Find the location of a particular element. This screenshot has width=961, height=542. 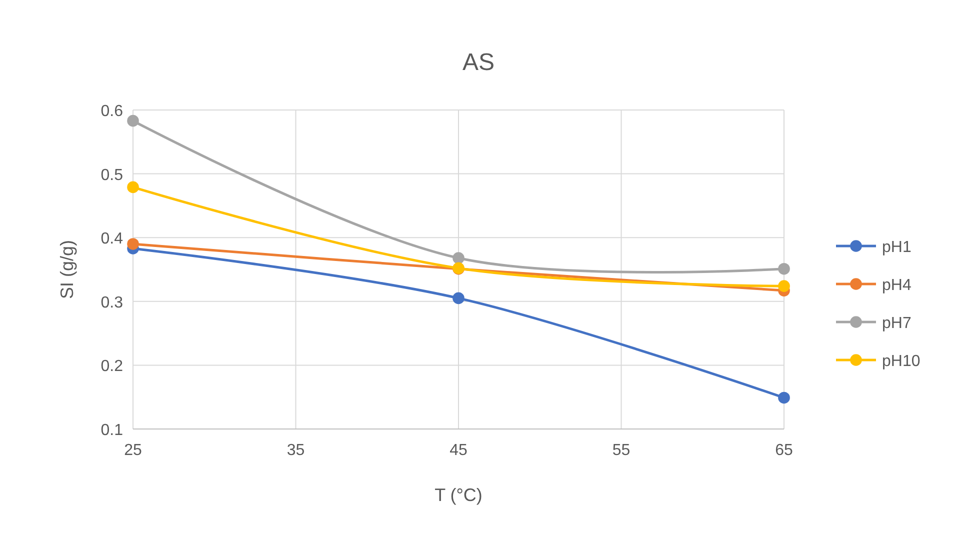

x-axis-title: T (°C) is located at coordinates (458, 495).